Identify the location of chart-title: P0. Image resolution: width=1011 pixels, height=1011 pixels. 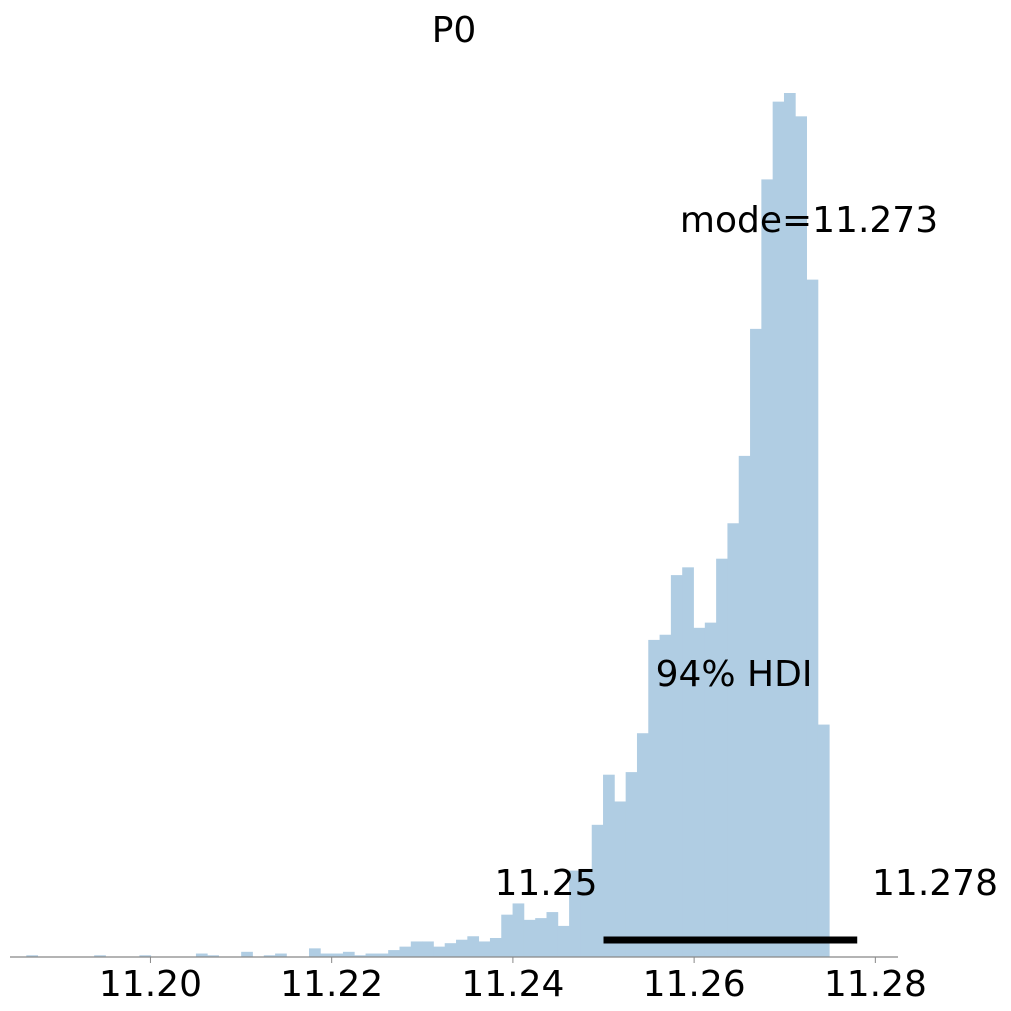
(454, 30).